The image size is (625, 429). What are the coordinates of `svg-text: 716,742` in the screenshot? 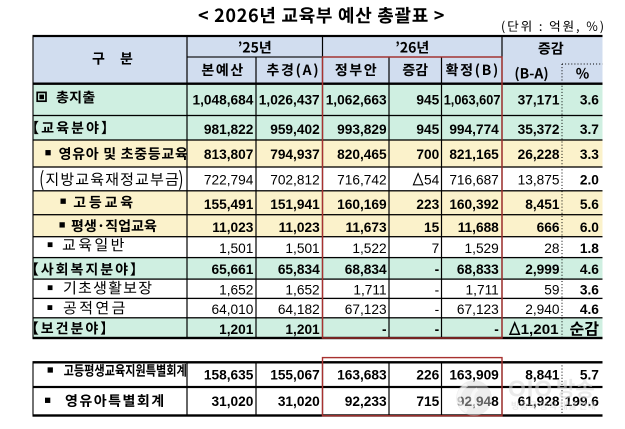 It's located at (361, 180).